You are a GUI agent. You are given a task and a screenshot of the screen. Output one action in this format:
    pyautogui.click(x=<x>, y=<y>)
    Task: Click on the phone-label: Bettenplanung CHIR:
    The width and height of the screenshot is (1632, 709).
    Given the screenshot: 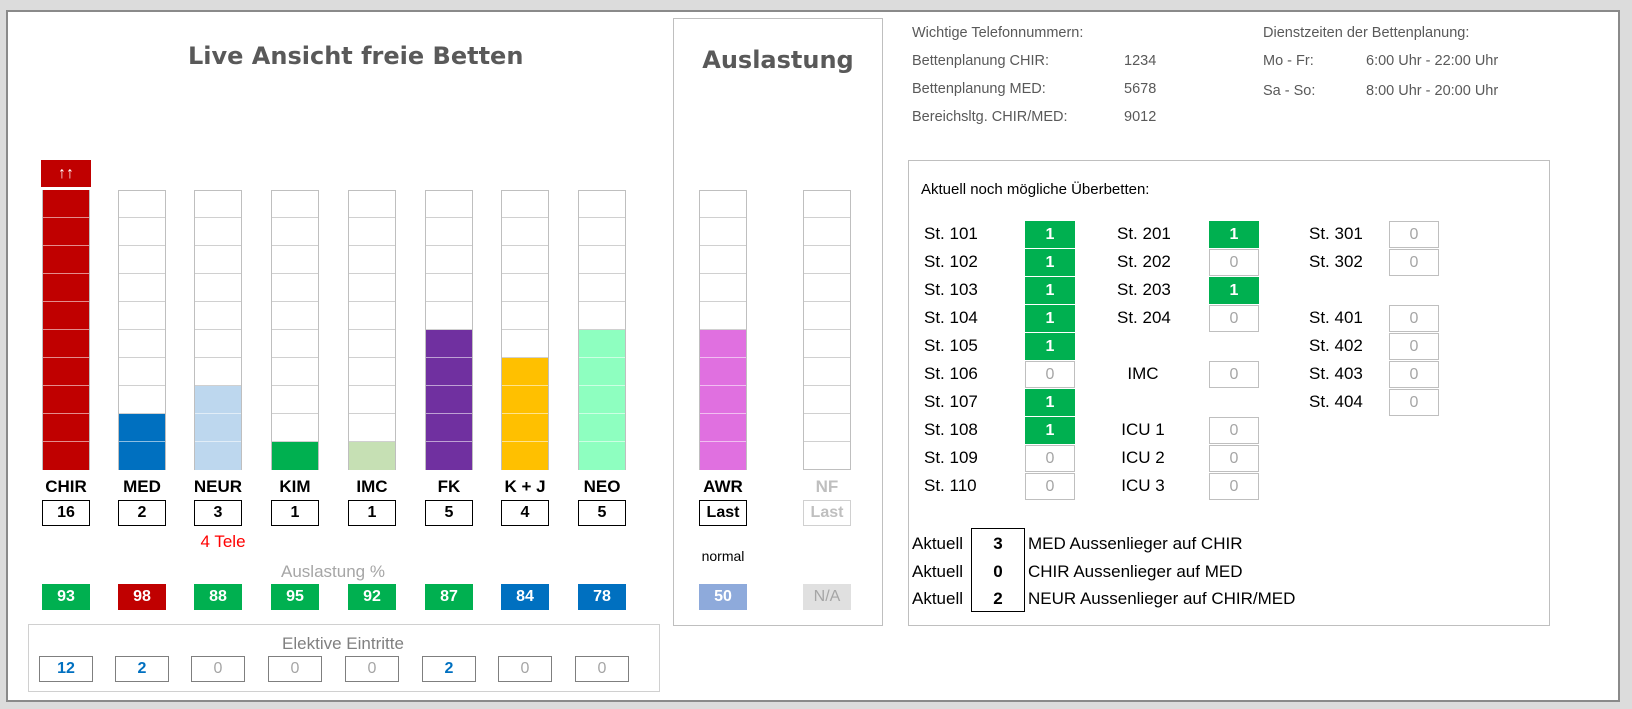 What is the action you would take?
    pyautogui.click(x=981, y=61)
    